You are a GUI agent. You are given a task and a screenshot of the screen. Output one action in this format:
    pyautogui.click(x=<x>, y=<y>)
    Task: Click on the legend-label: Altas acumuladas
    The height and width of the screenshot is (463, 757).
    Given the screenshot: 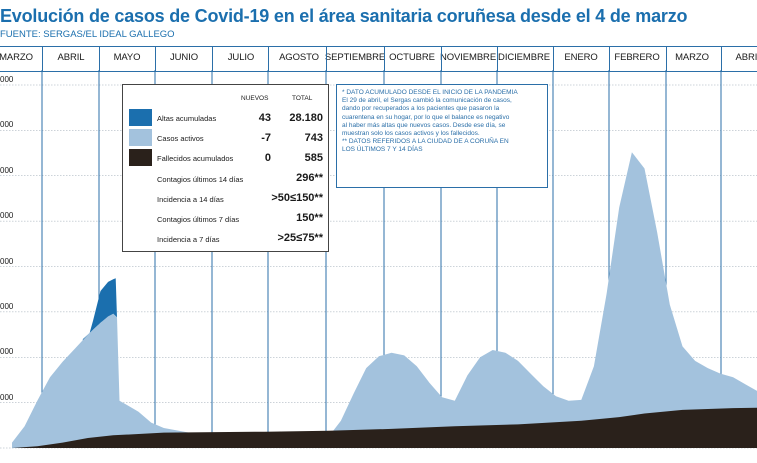 What is the action you would take?
    pyautogui.click(x=187, y=118)
    